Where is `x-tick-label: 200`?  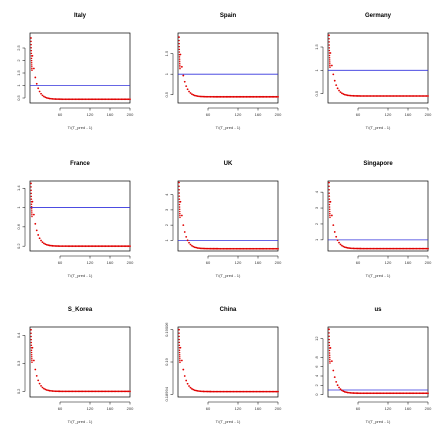 x-tick-label: 200 is located at coordinates (278, 408).